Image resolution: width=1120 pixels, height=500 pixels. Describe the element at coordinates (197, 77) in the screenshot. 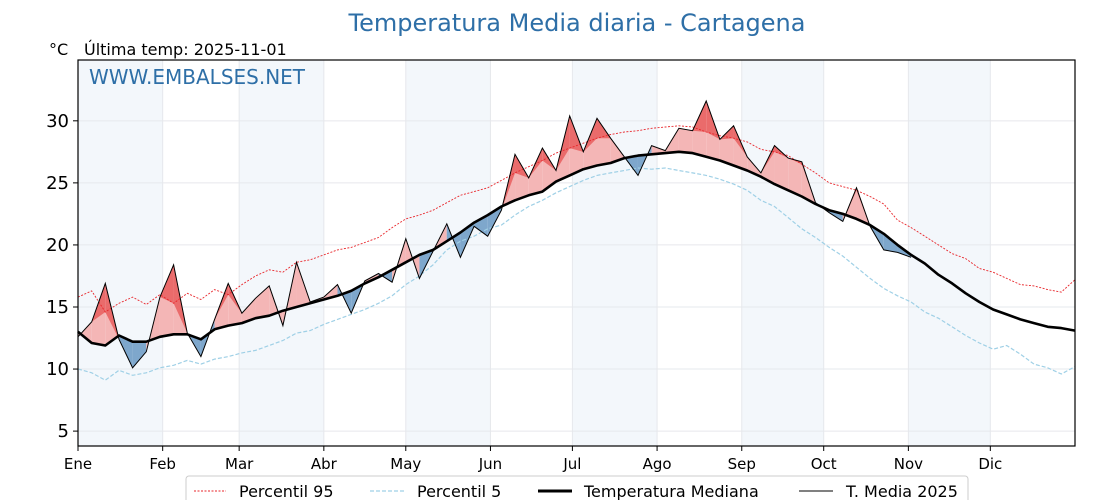

I see `watermark: WWW.EMBALSES.NET` at that location.